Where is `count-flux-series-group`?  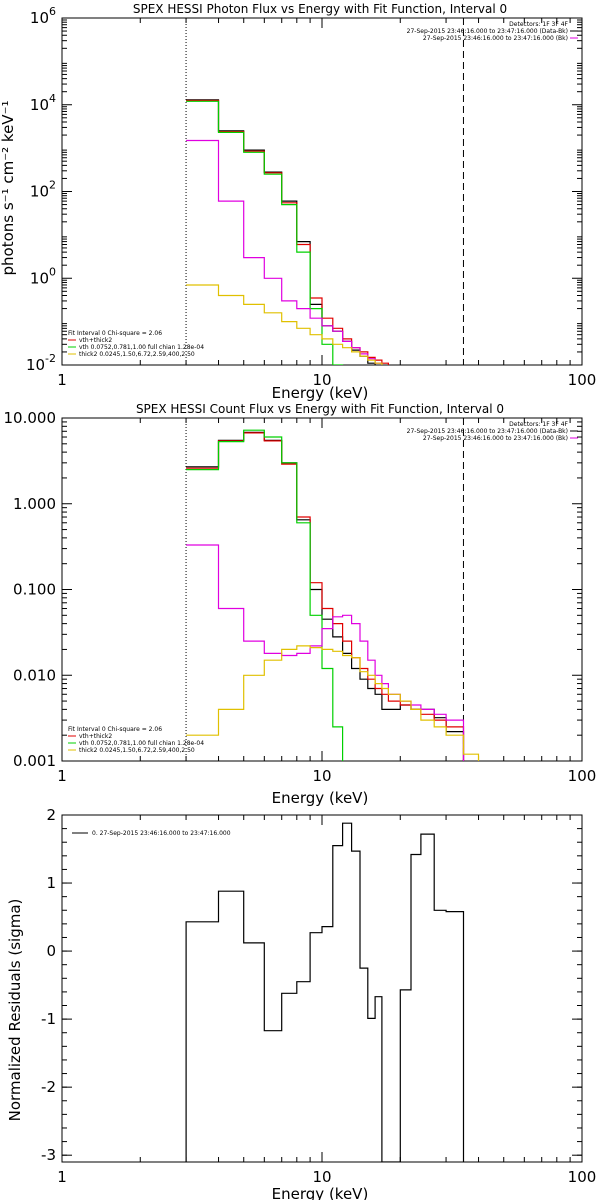
count-flux-series-group is located at coordinates (333, 595).